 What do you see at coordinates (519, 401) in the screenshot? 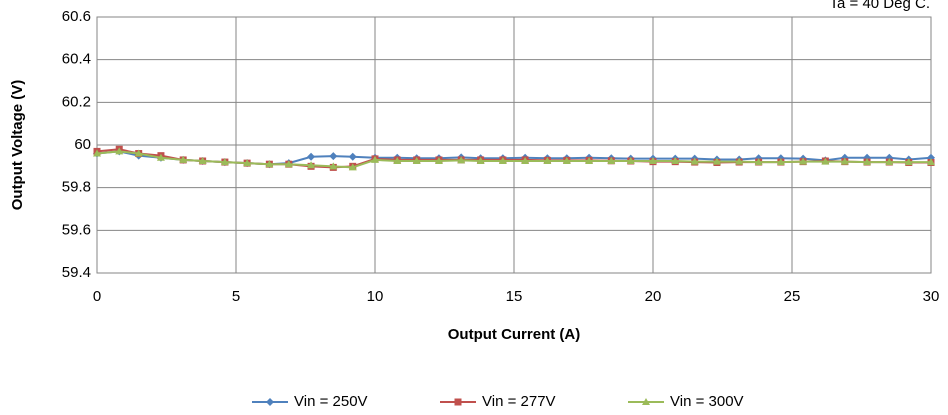
I see `legend-label: Vin = 277V` at bounding box center [519, 401].